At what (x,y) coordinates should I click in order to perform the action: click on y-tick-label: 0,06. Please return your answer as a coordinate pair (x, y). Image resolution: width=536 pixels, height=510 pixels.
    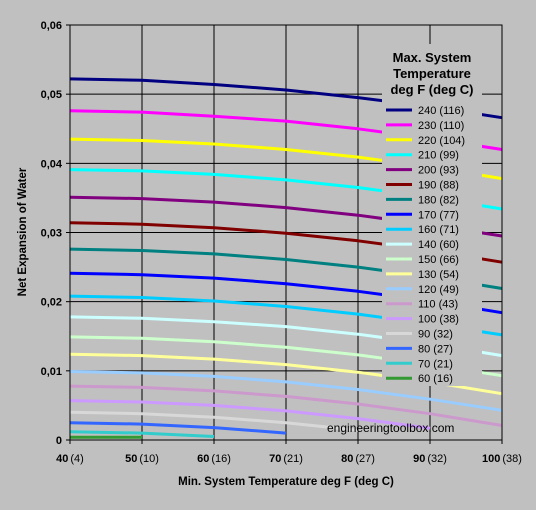
    Looking at the image, I should click on (51, 26).